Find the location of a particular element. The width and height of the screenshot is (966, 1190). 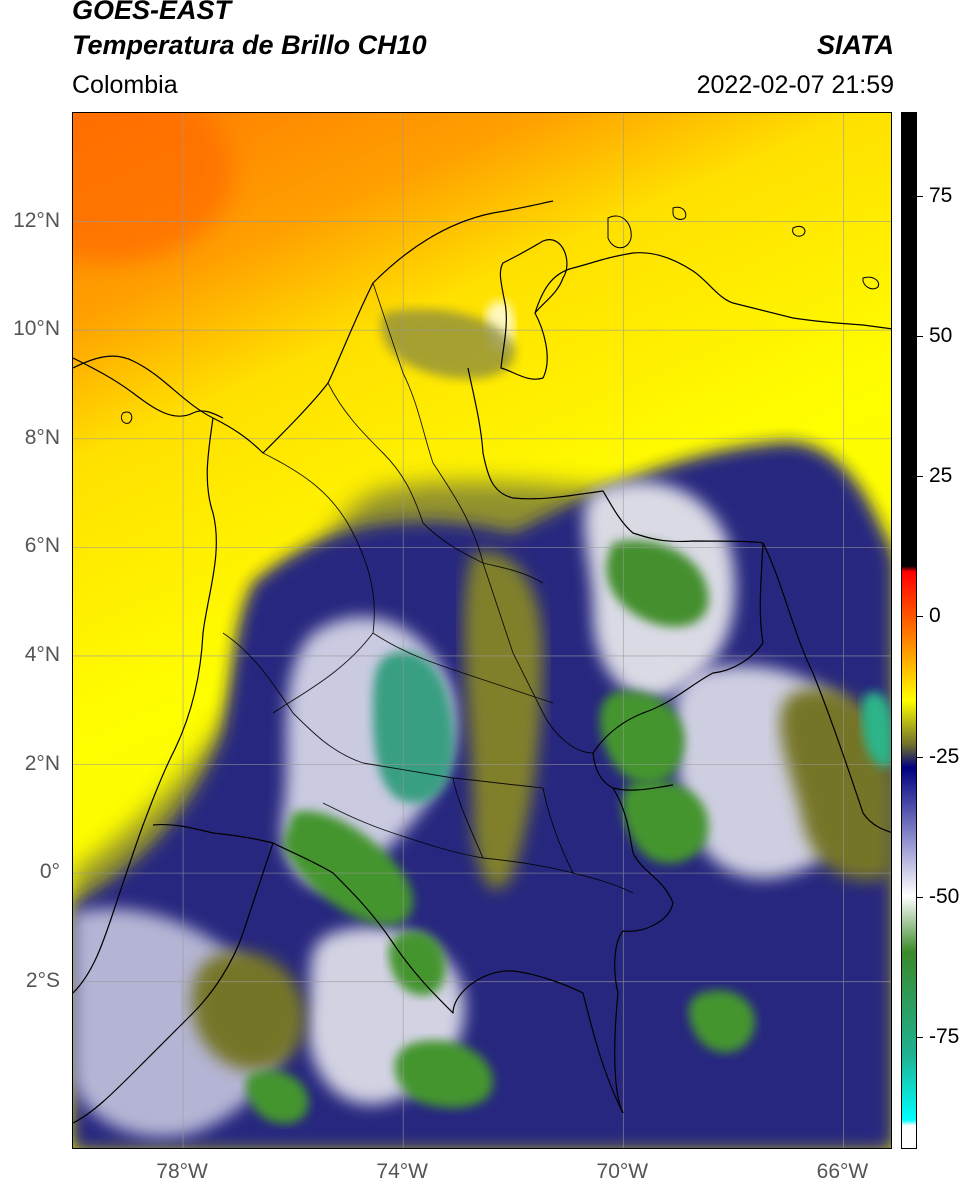

pacific-coast is located at coordinates (145, 705).